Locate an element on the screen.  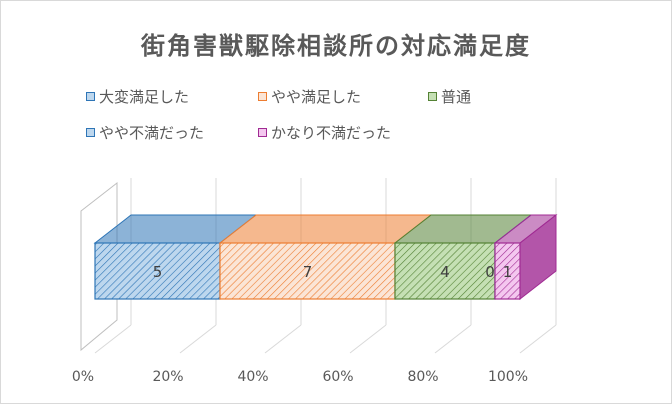
x-tick-label: 0% is located at coordinates (83, 377).